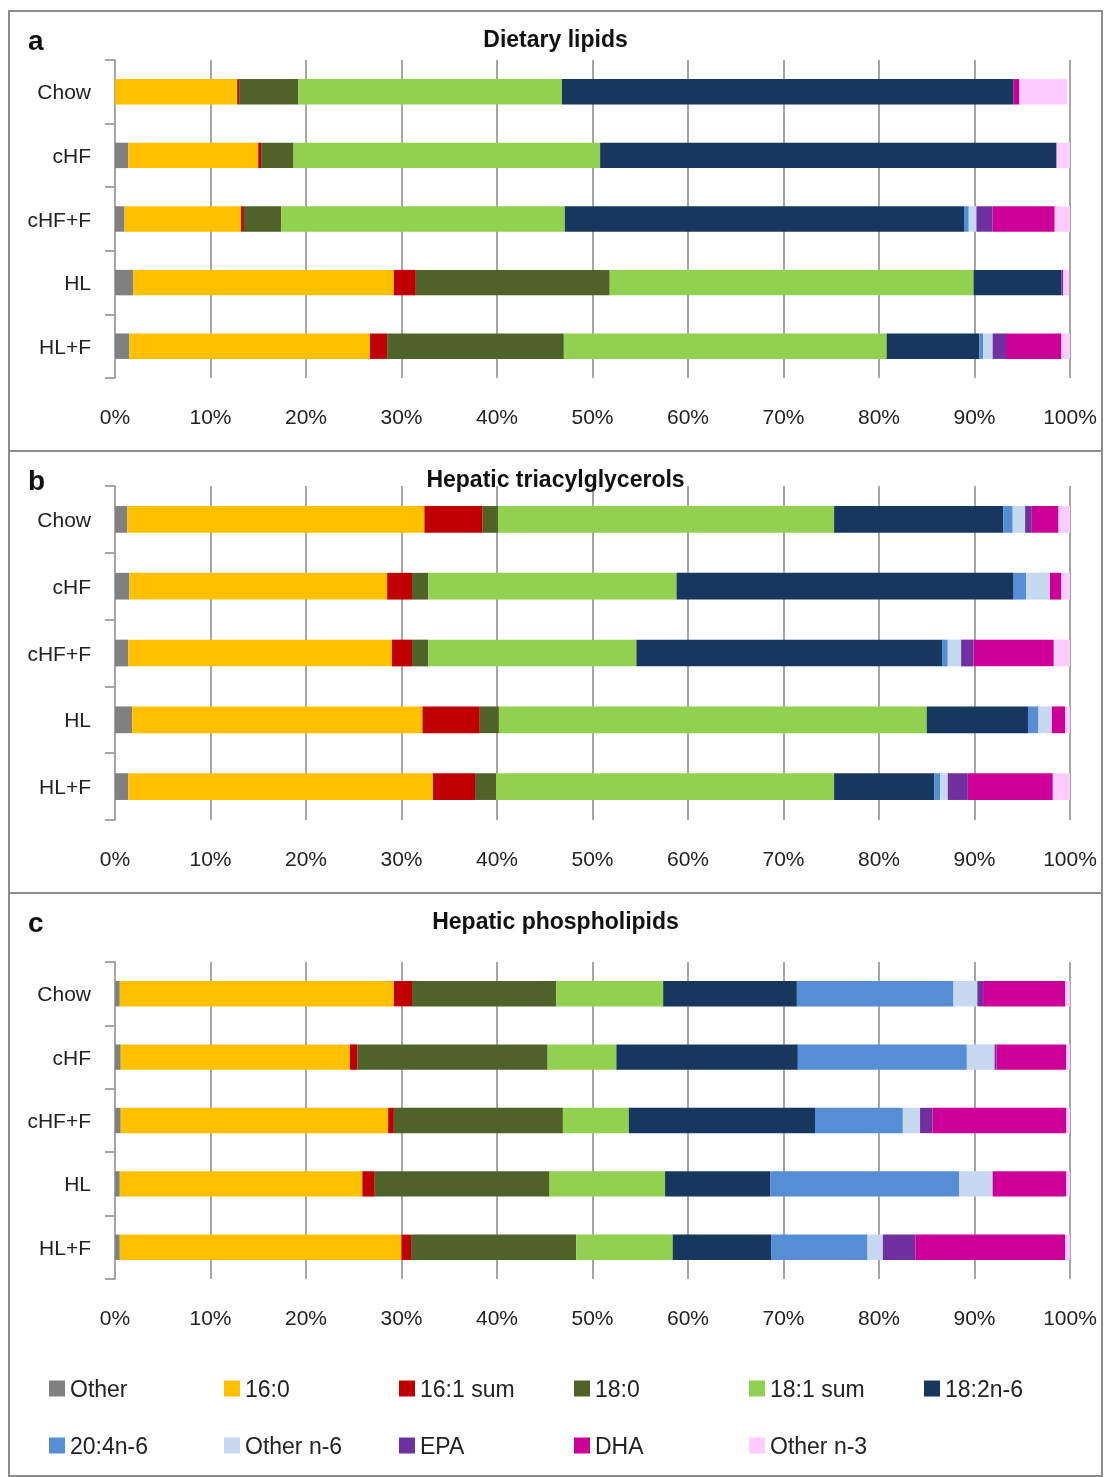 The width and height of the screenshot is (1105, 1477). I want to click on chart-title: Hepatic phospholipids, so click(555, 920).